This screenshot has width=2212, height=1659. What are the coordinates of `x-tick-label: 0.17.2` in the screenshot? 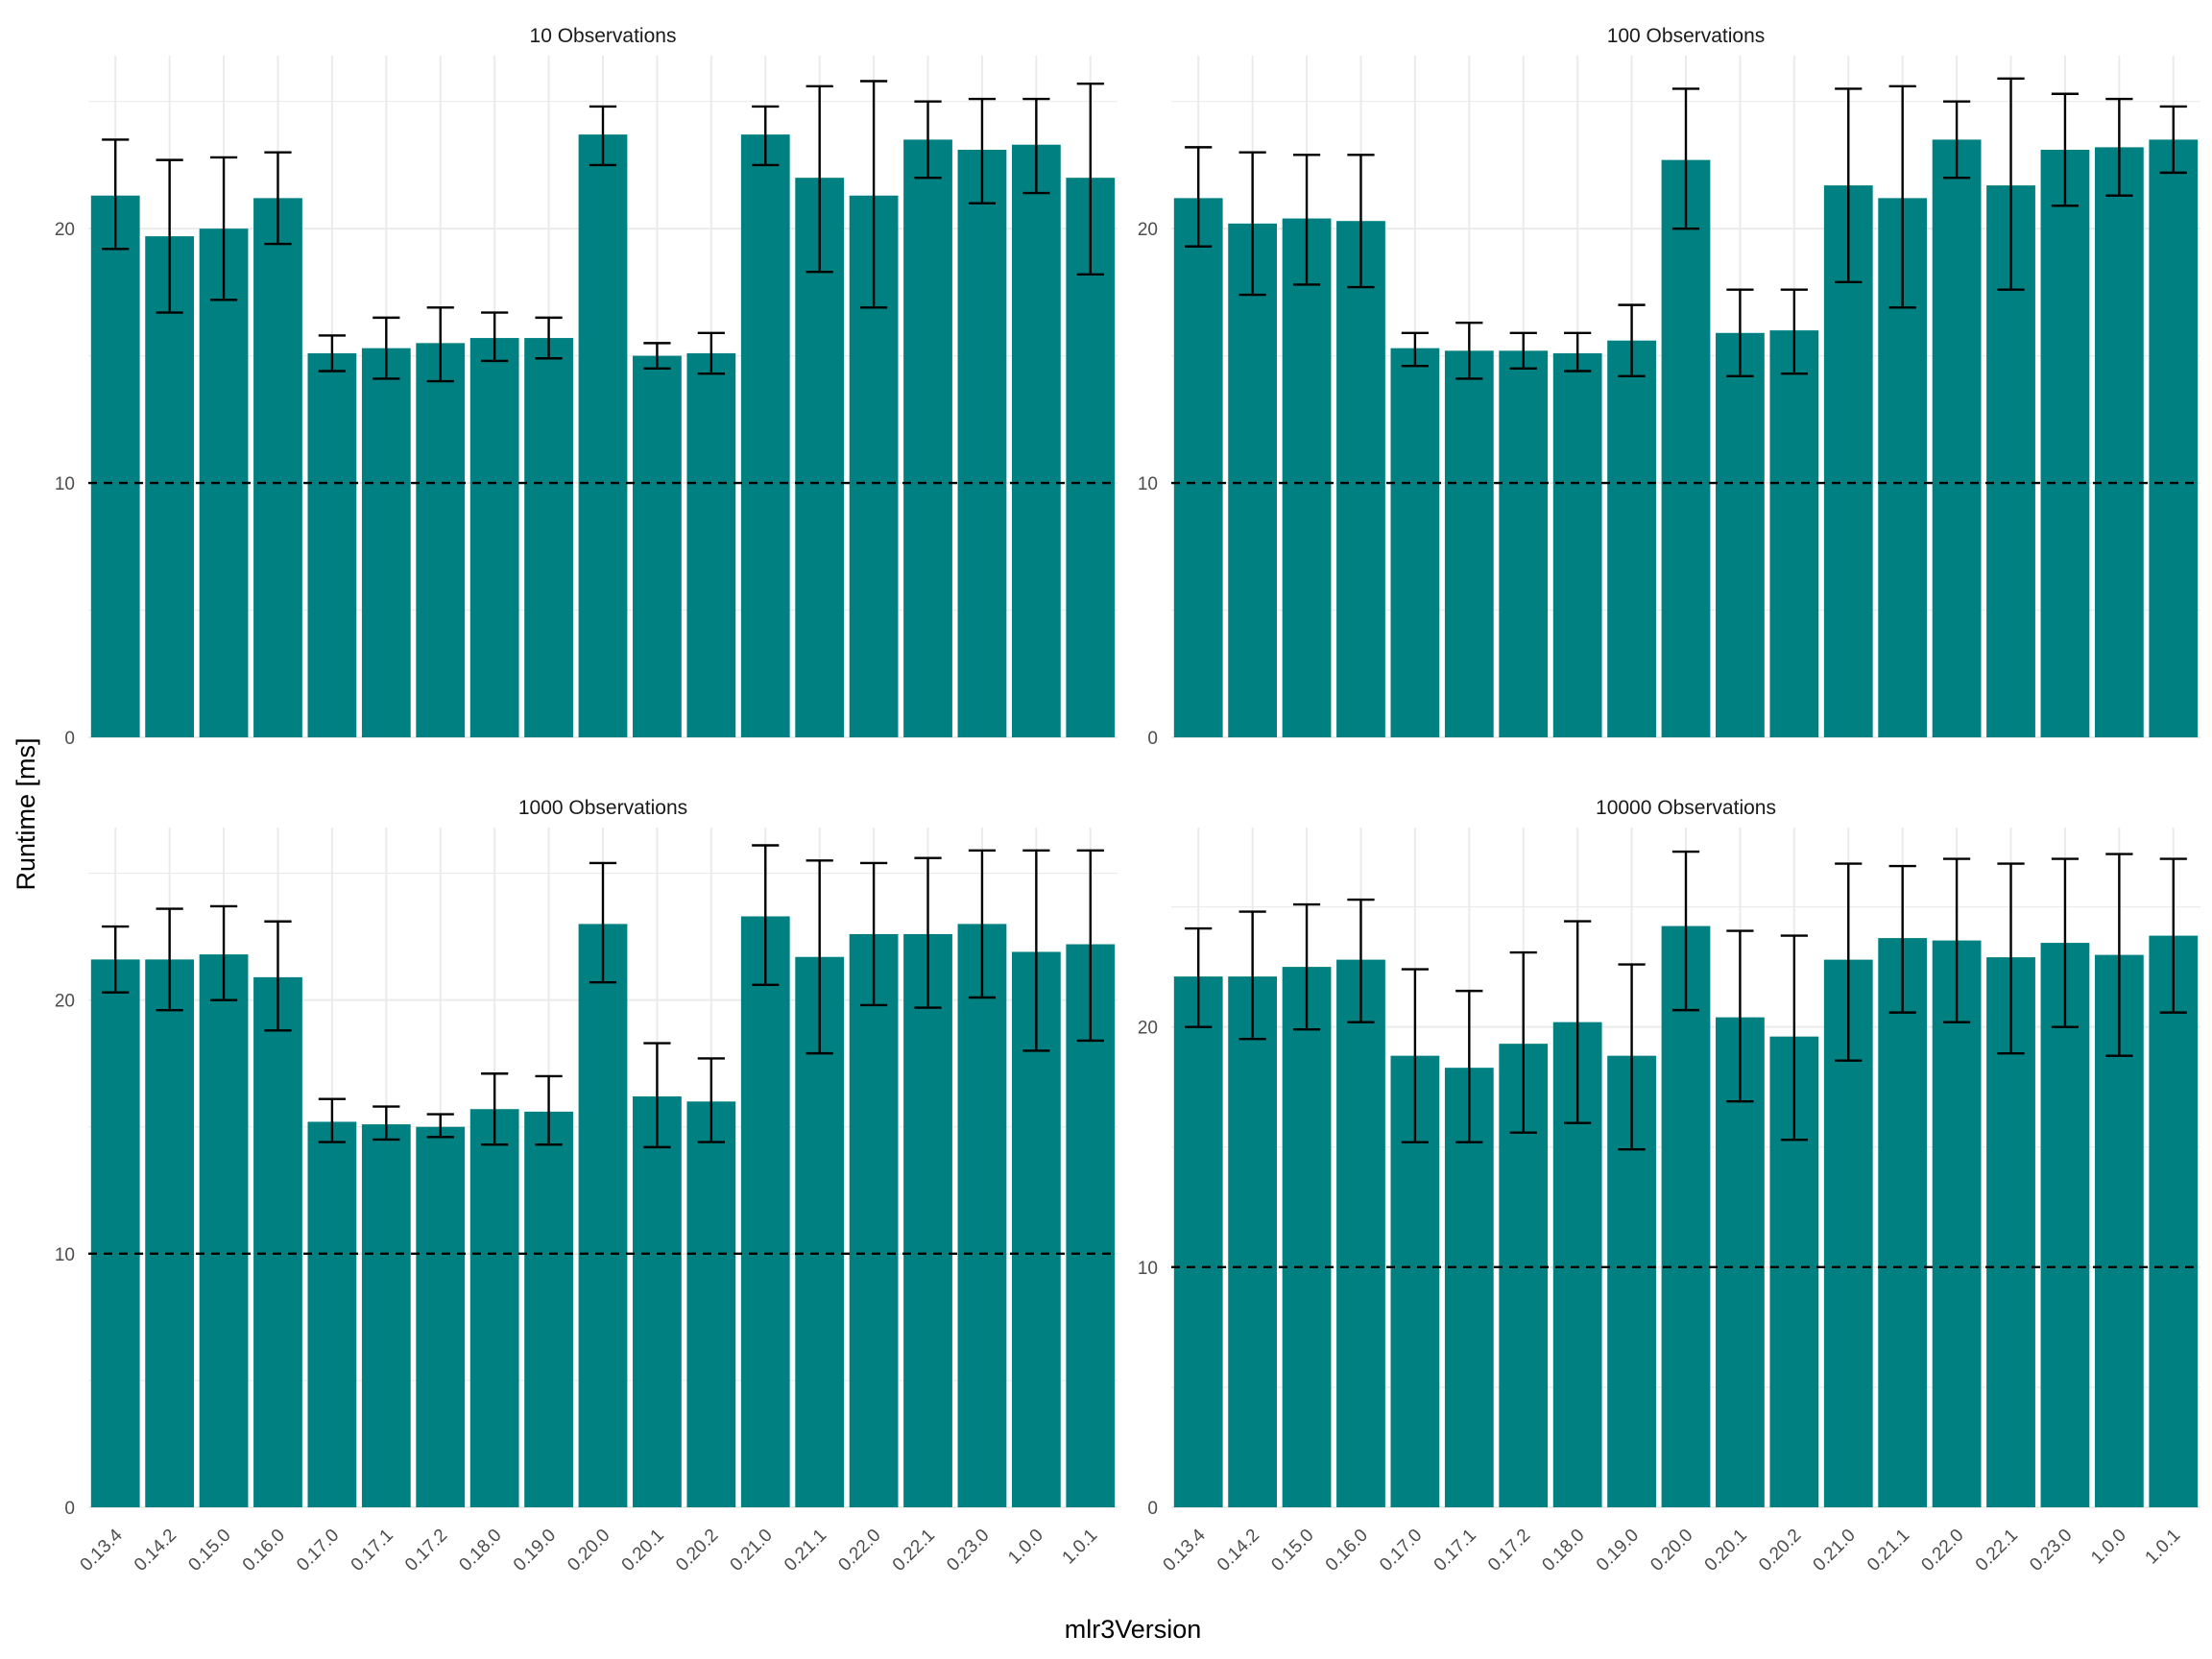 It's located at (1509, 1550).